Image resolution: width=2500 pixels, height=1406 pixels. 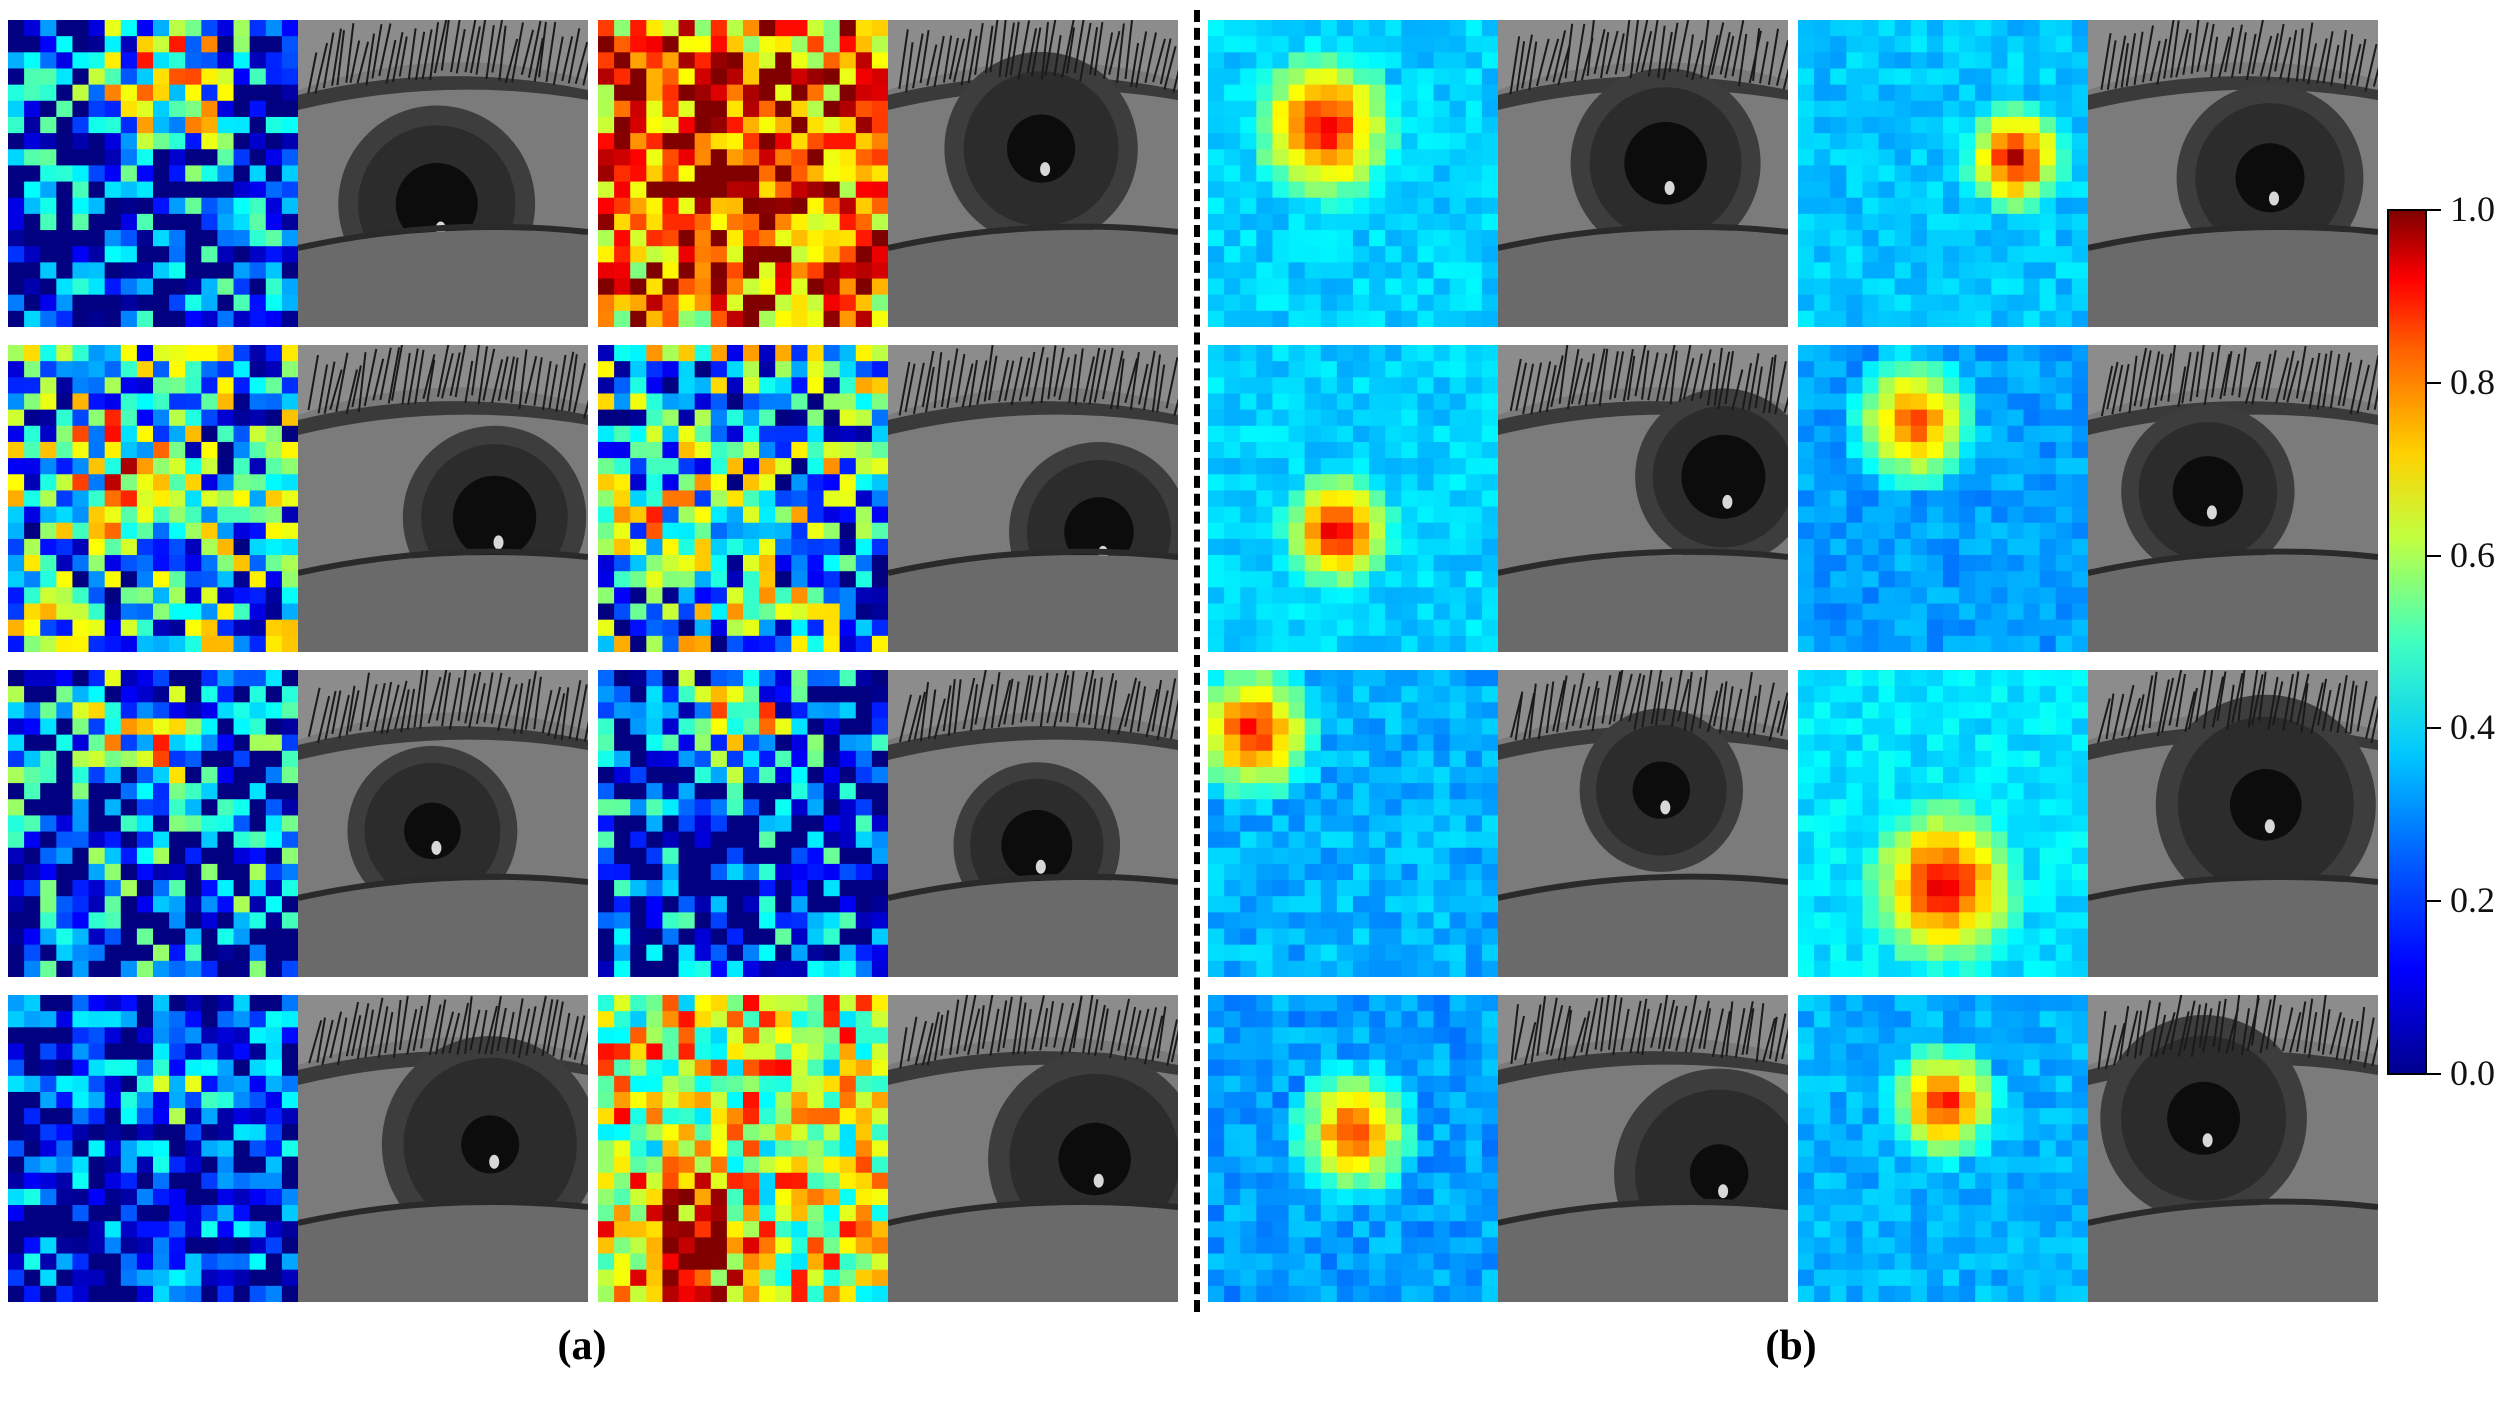 What do you see at coordinates (582, 1346) in the screenshot?
I see `caption-a: (a)` at bounding box center [582, 1346].